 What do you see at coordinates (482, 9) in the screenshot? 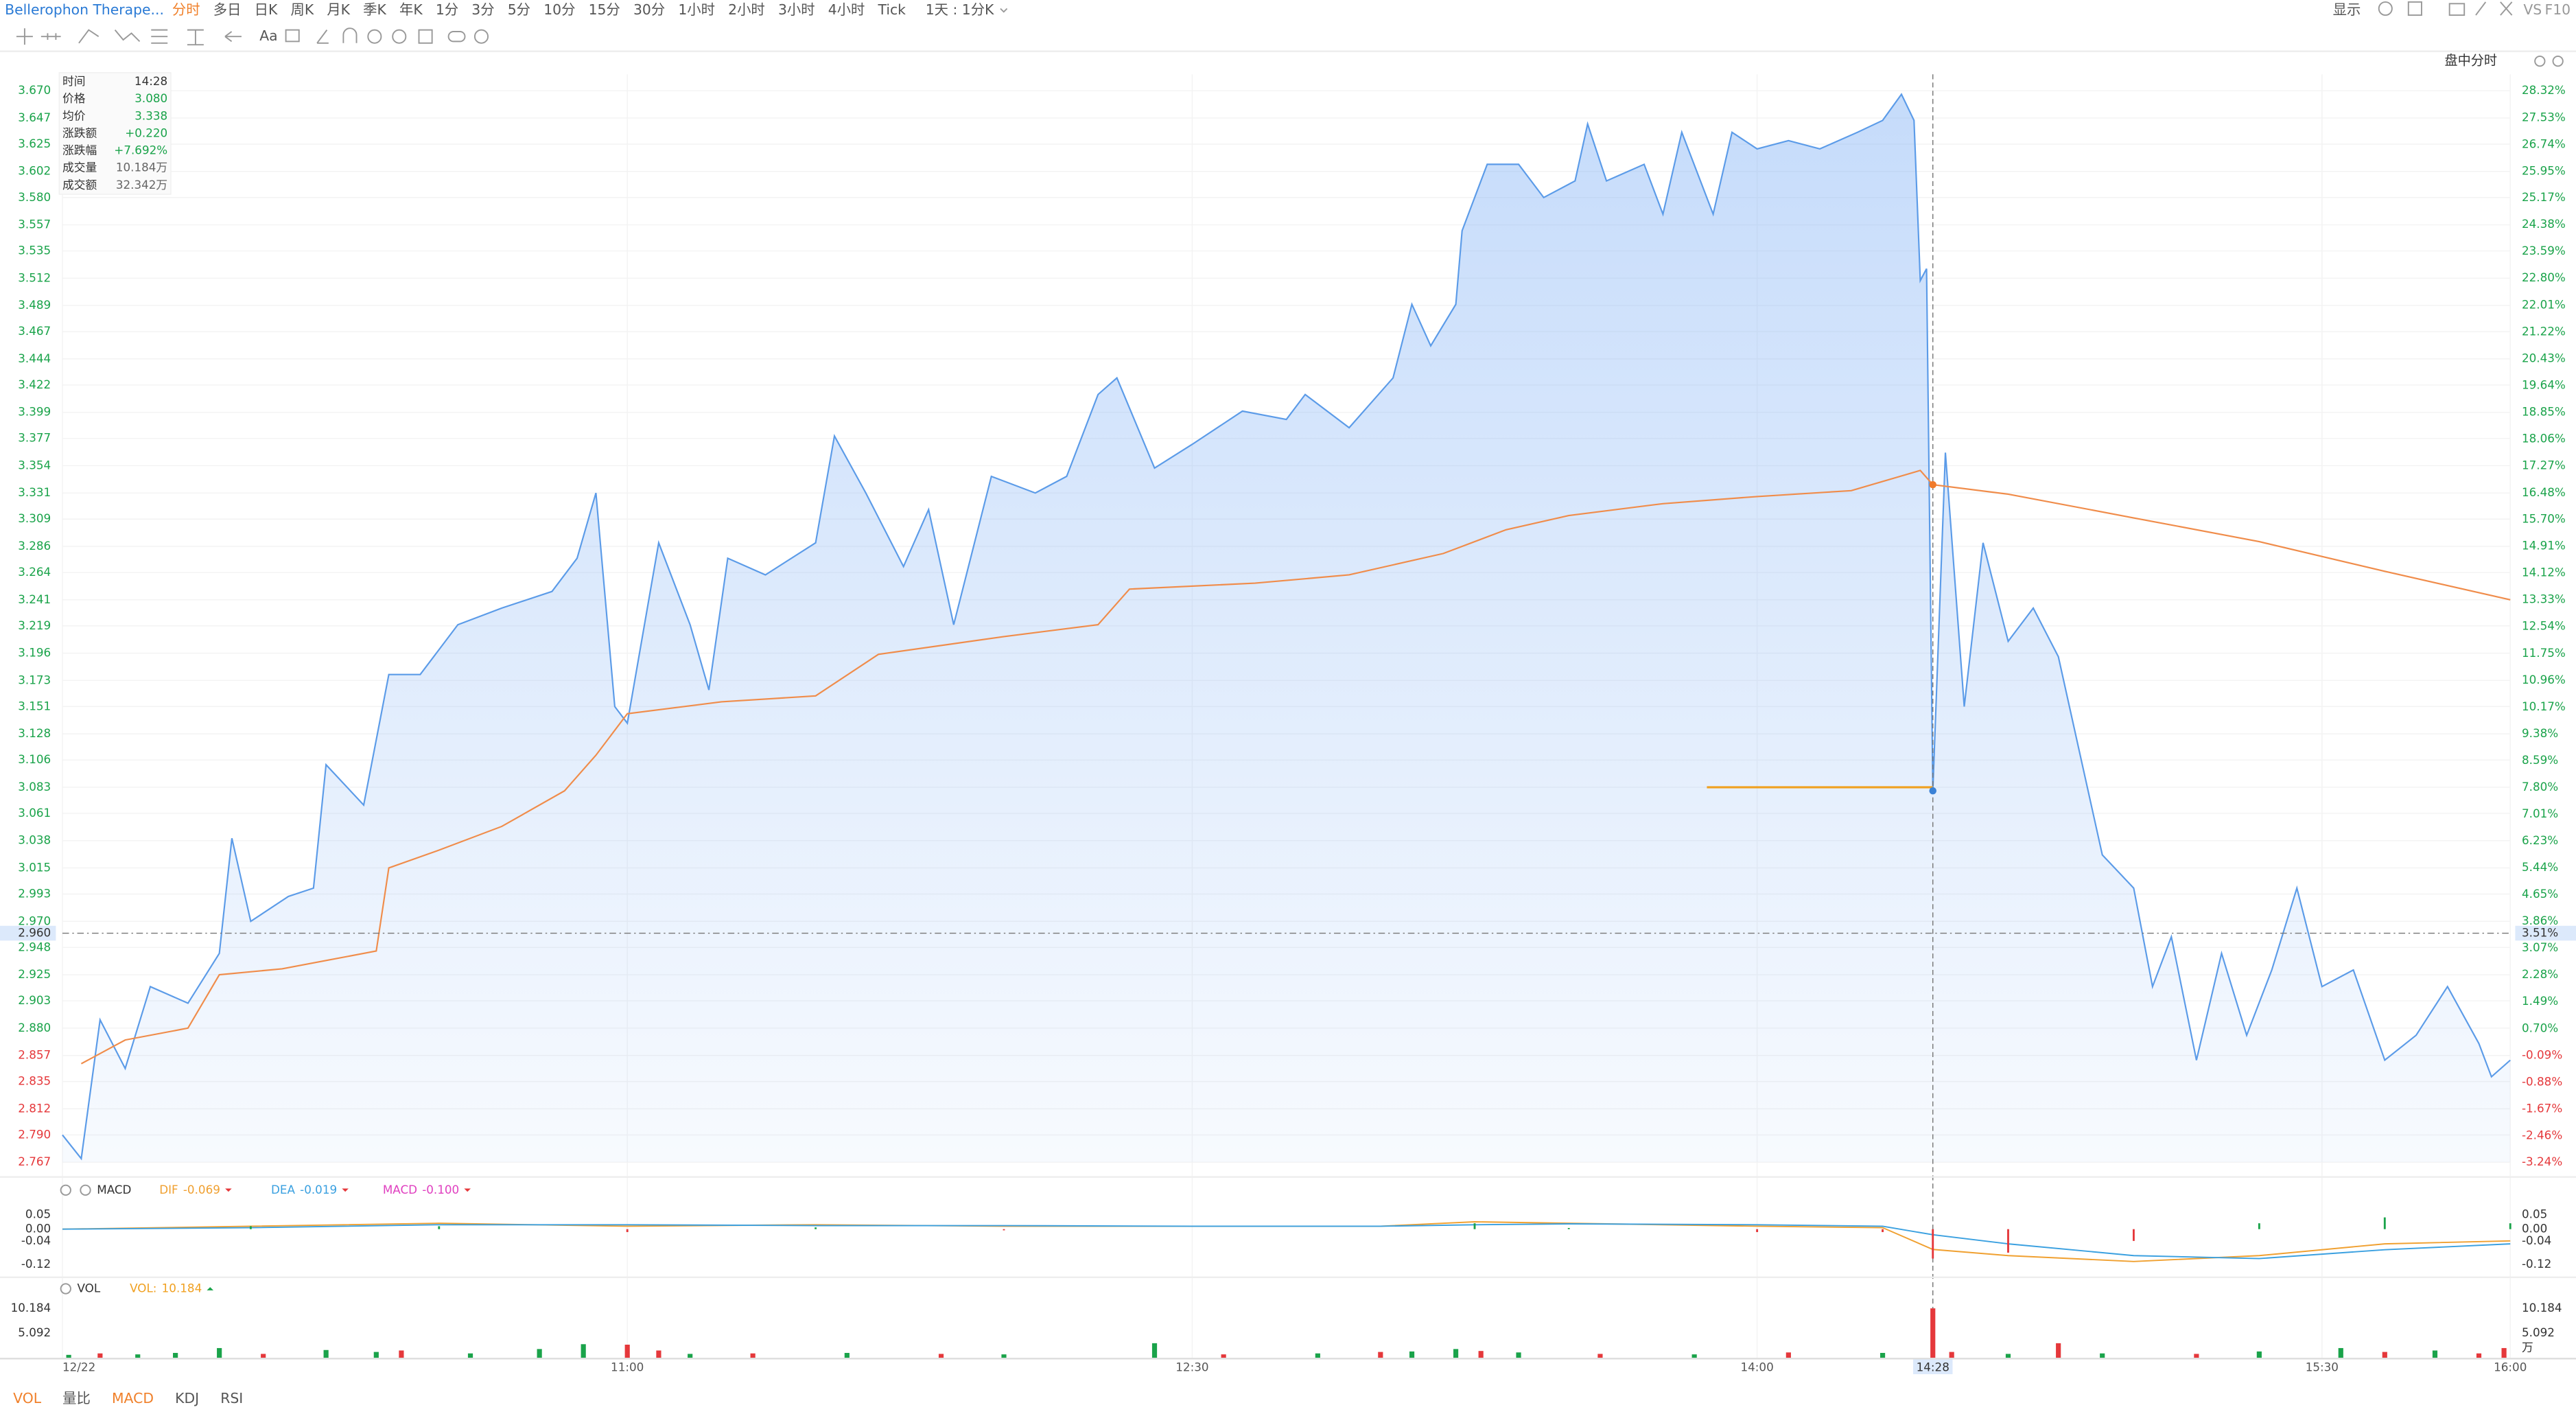
I see `period-tab: 3分` at bounding box center [482, 9].